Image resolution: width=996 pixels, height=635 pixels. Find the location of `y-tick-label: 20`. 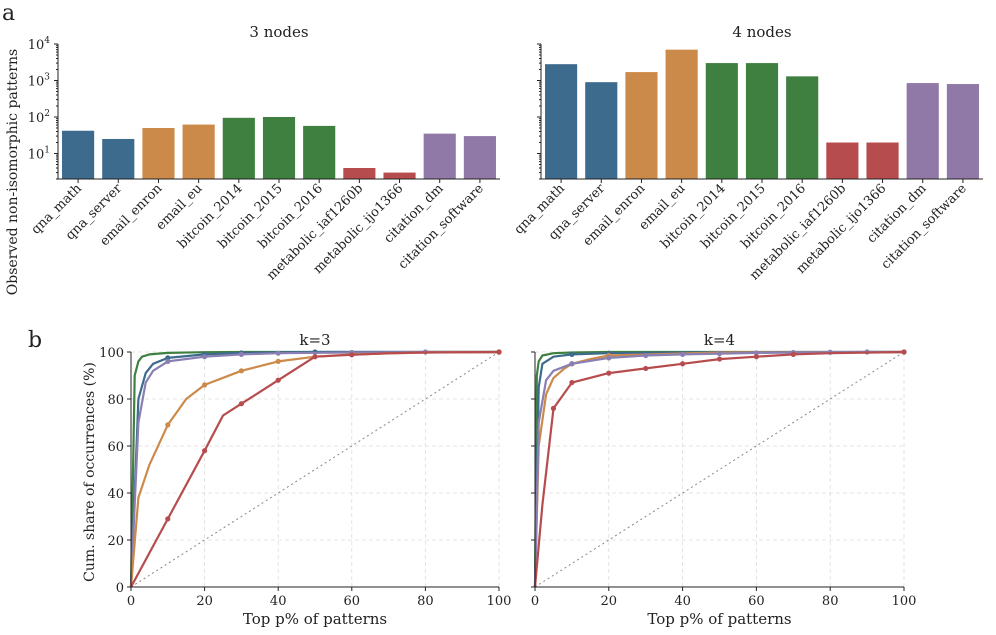

y-tick-label: 20 is located at coordinates (115, 541).